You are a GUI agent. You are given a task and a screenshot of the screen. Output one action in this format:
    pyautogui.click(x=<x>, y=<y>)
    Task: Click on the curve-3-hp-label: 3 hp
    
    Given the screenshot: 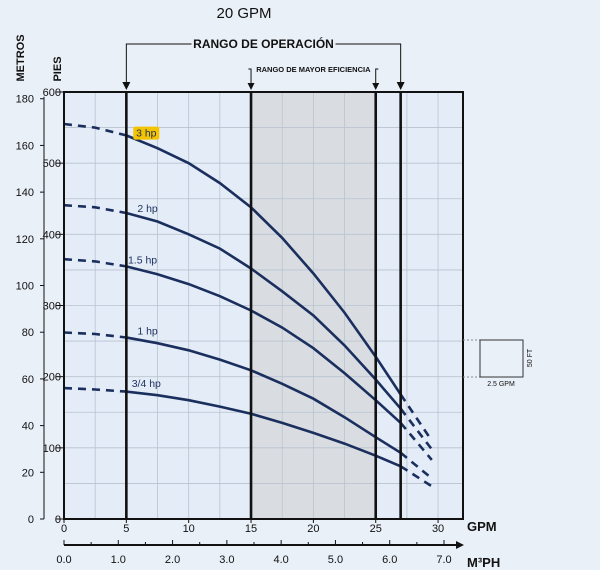 What is the action you would take?
    pyautogui.click(x=146, y=134)
    